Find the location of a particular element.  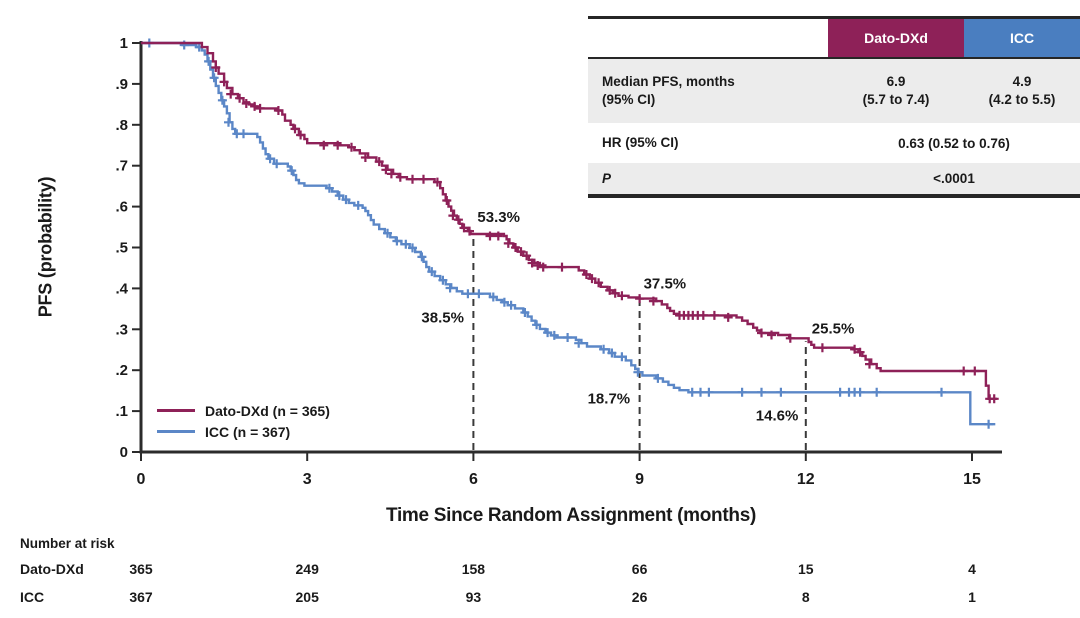

median-pfs-label-line2: (95% CI) is located at coordinates (629, 99).